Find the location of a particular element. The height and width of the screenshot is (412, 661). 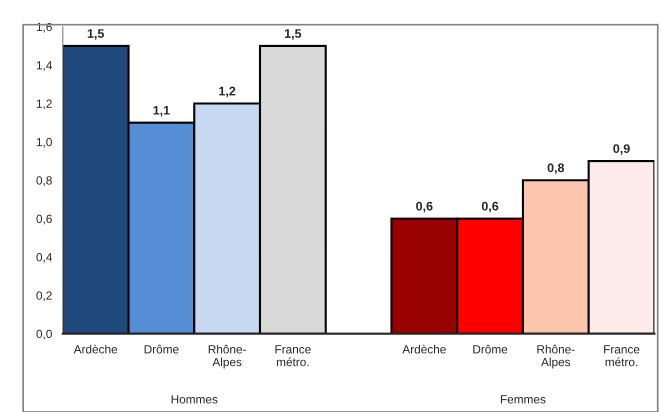

y-tick-label: 0,6 is located at coordinates (44, 219).